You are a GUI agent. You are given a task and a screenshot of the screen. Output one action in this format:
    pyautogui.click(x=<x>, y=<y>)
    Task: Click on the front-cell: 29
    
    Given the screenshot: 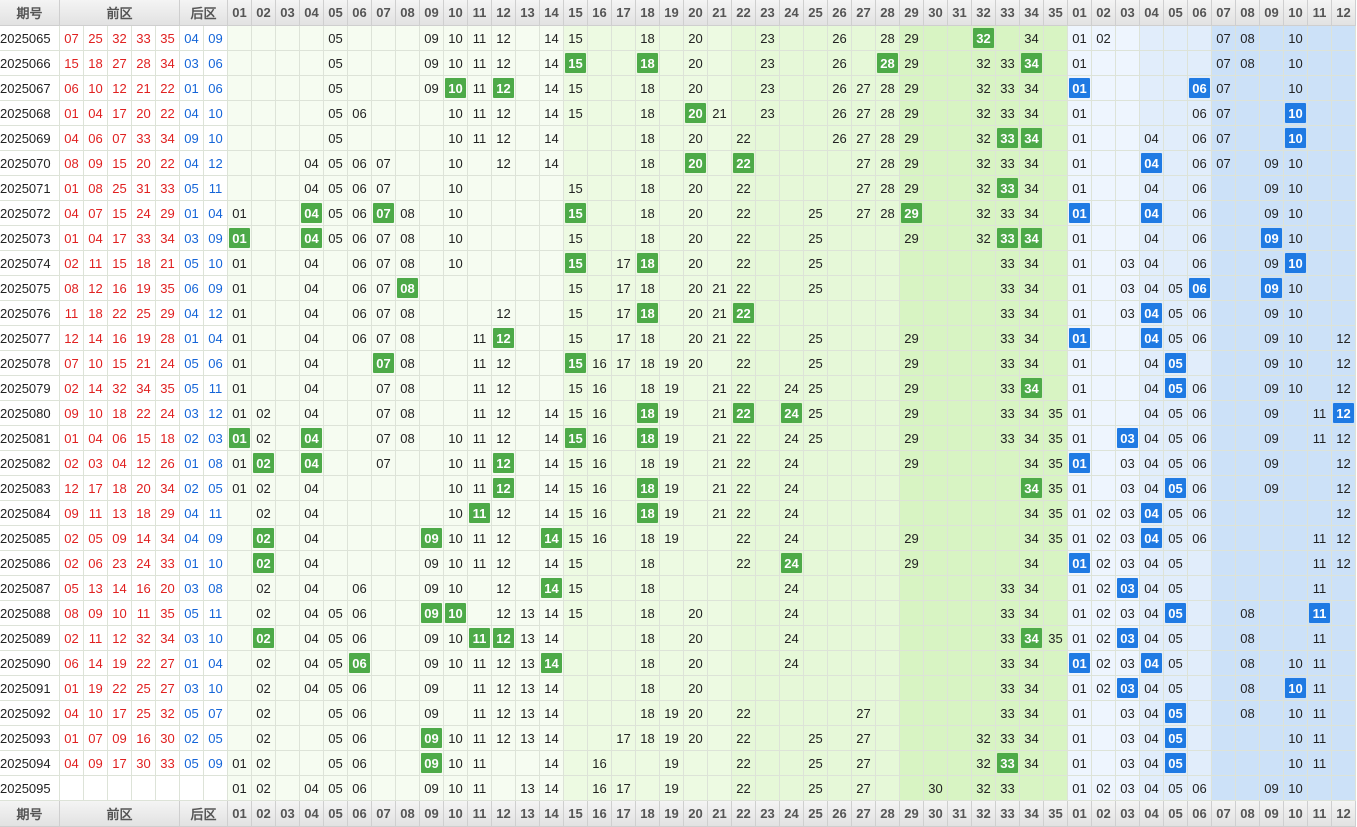 What is the action you would take?
    pyautogui.click(x=912, y=138)
    